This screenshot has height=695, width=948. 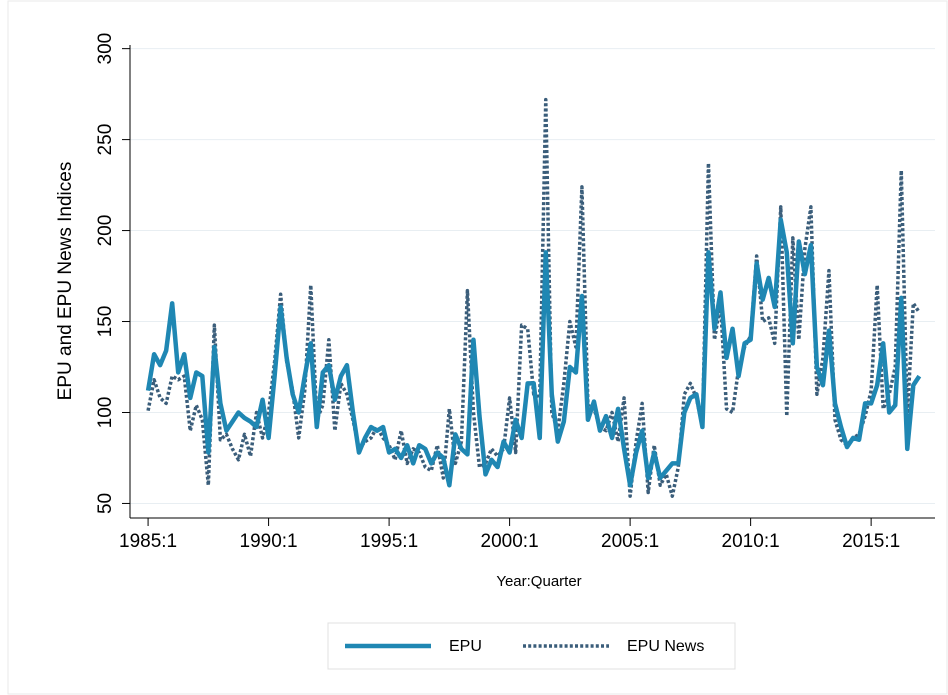 What do you see at coordinates (751, 541) in the screenshot?
I see `x-tick-label: 2010:1` at bounding box center [751, 541].